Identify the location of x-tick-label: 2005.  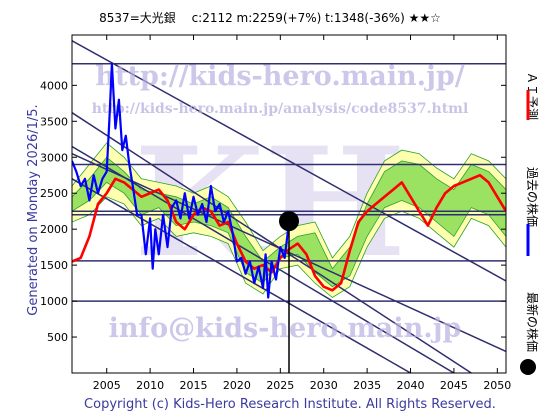
(107, 385).